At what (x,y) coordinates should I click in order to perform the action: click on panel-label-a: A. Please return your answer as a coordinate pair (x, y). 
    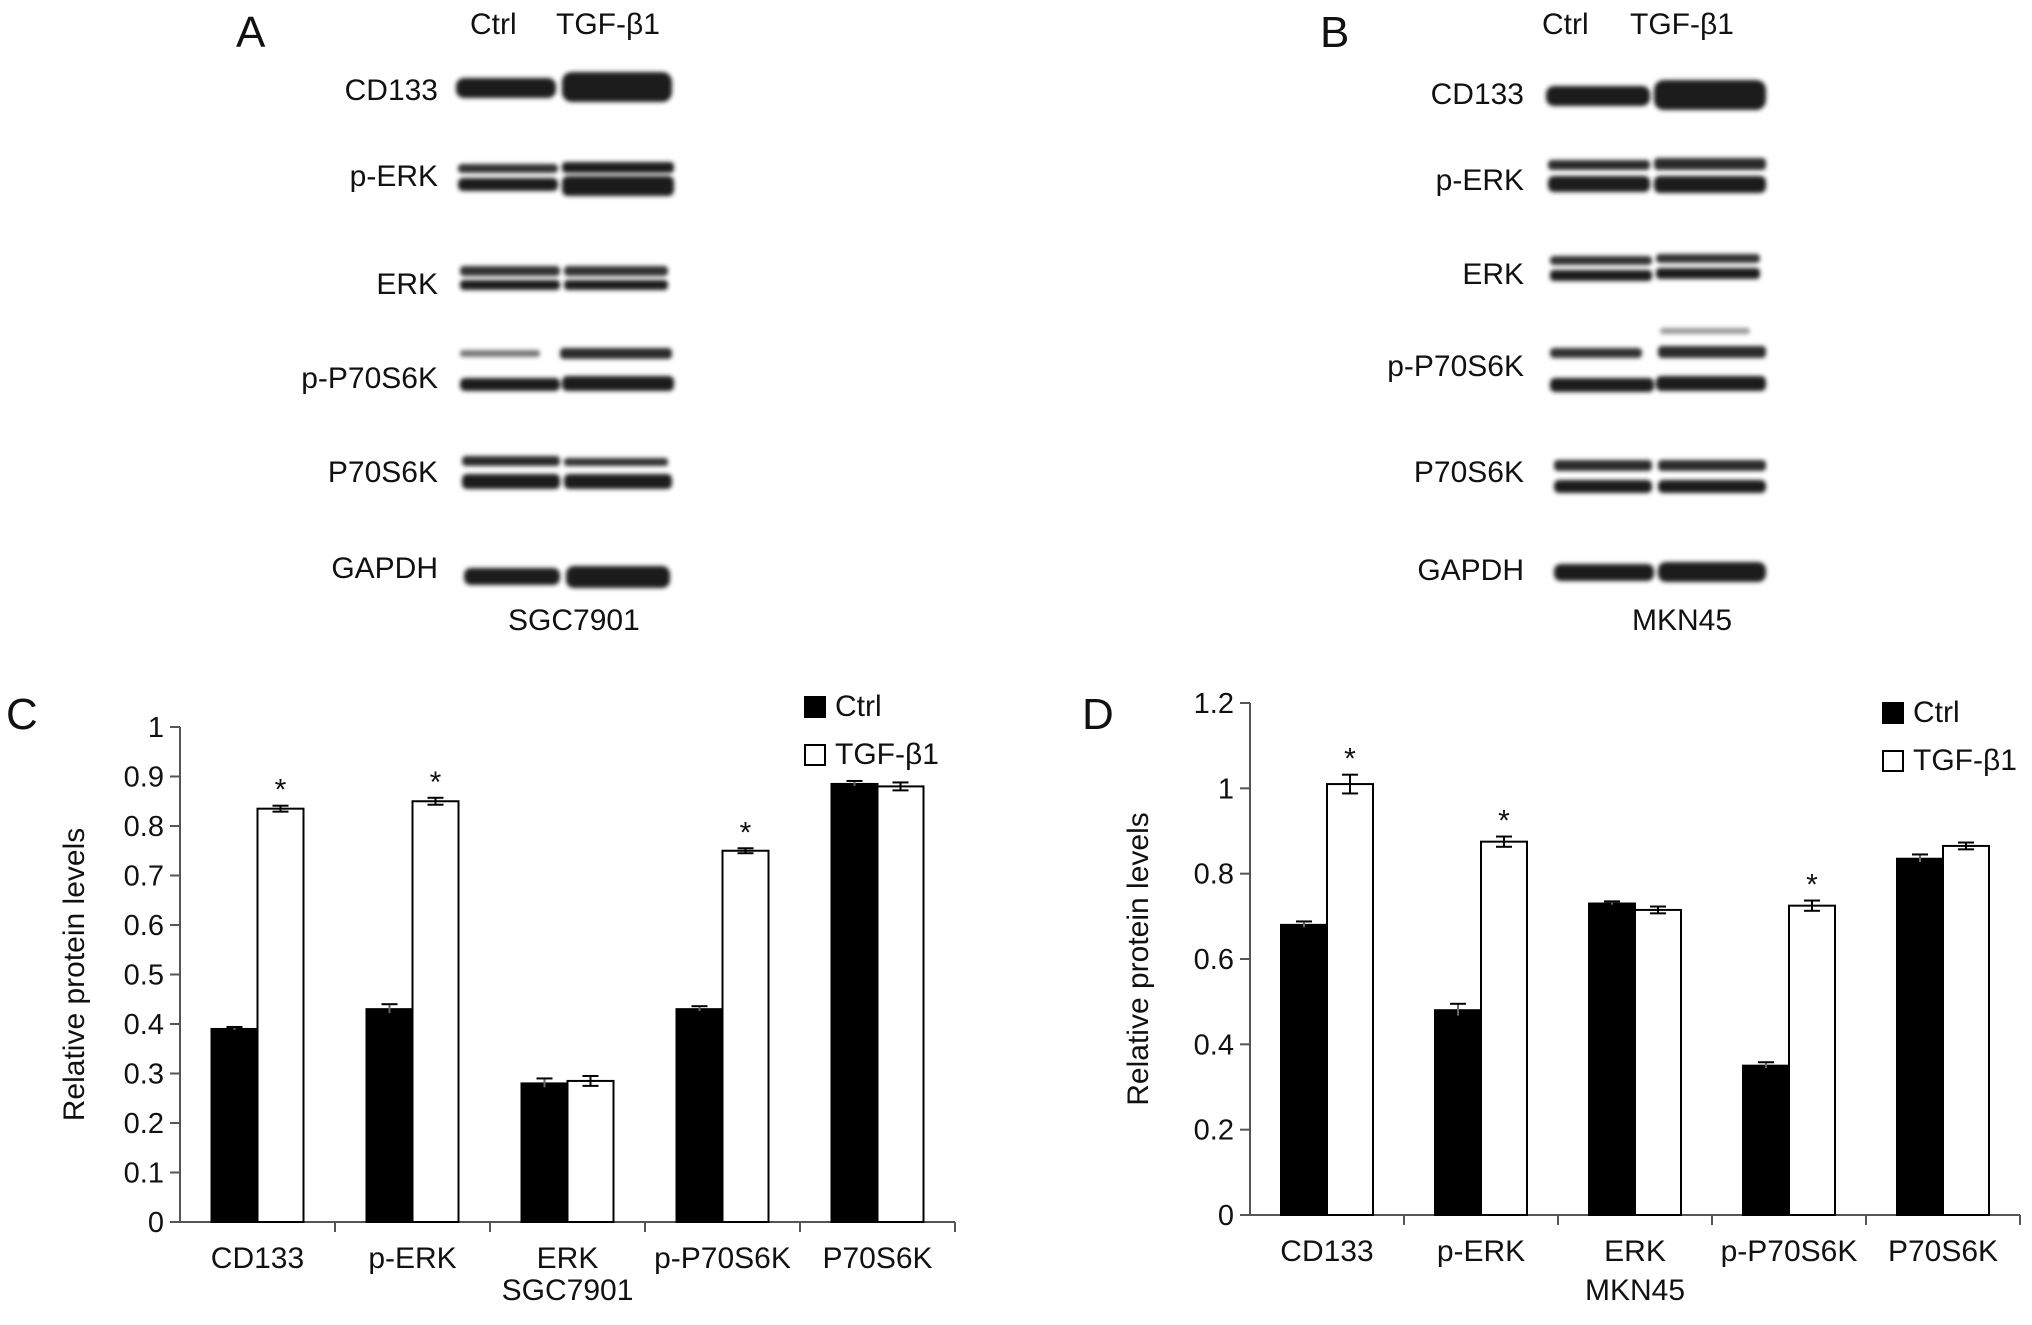
    Looking at the image, I should click on (251, 32).